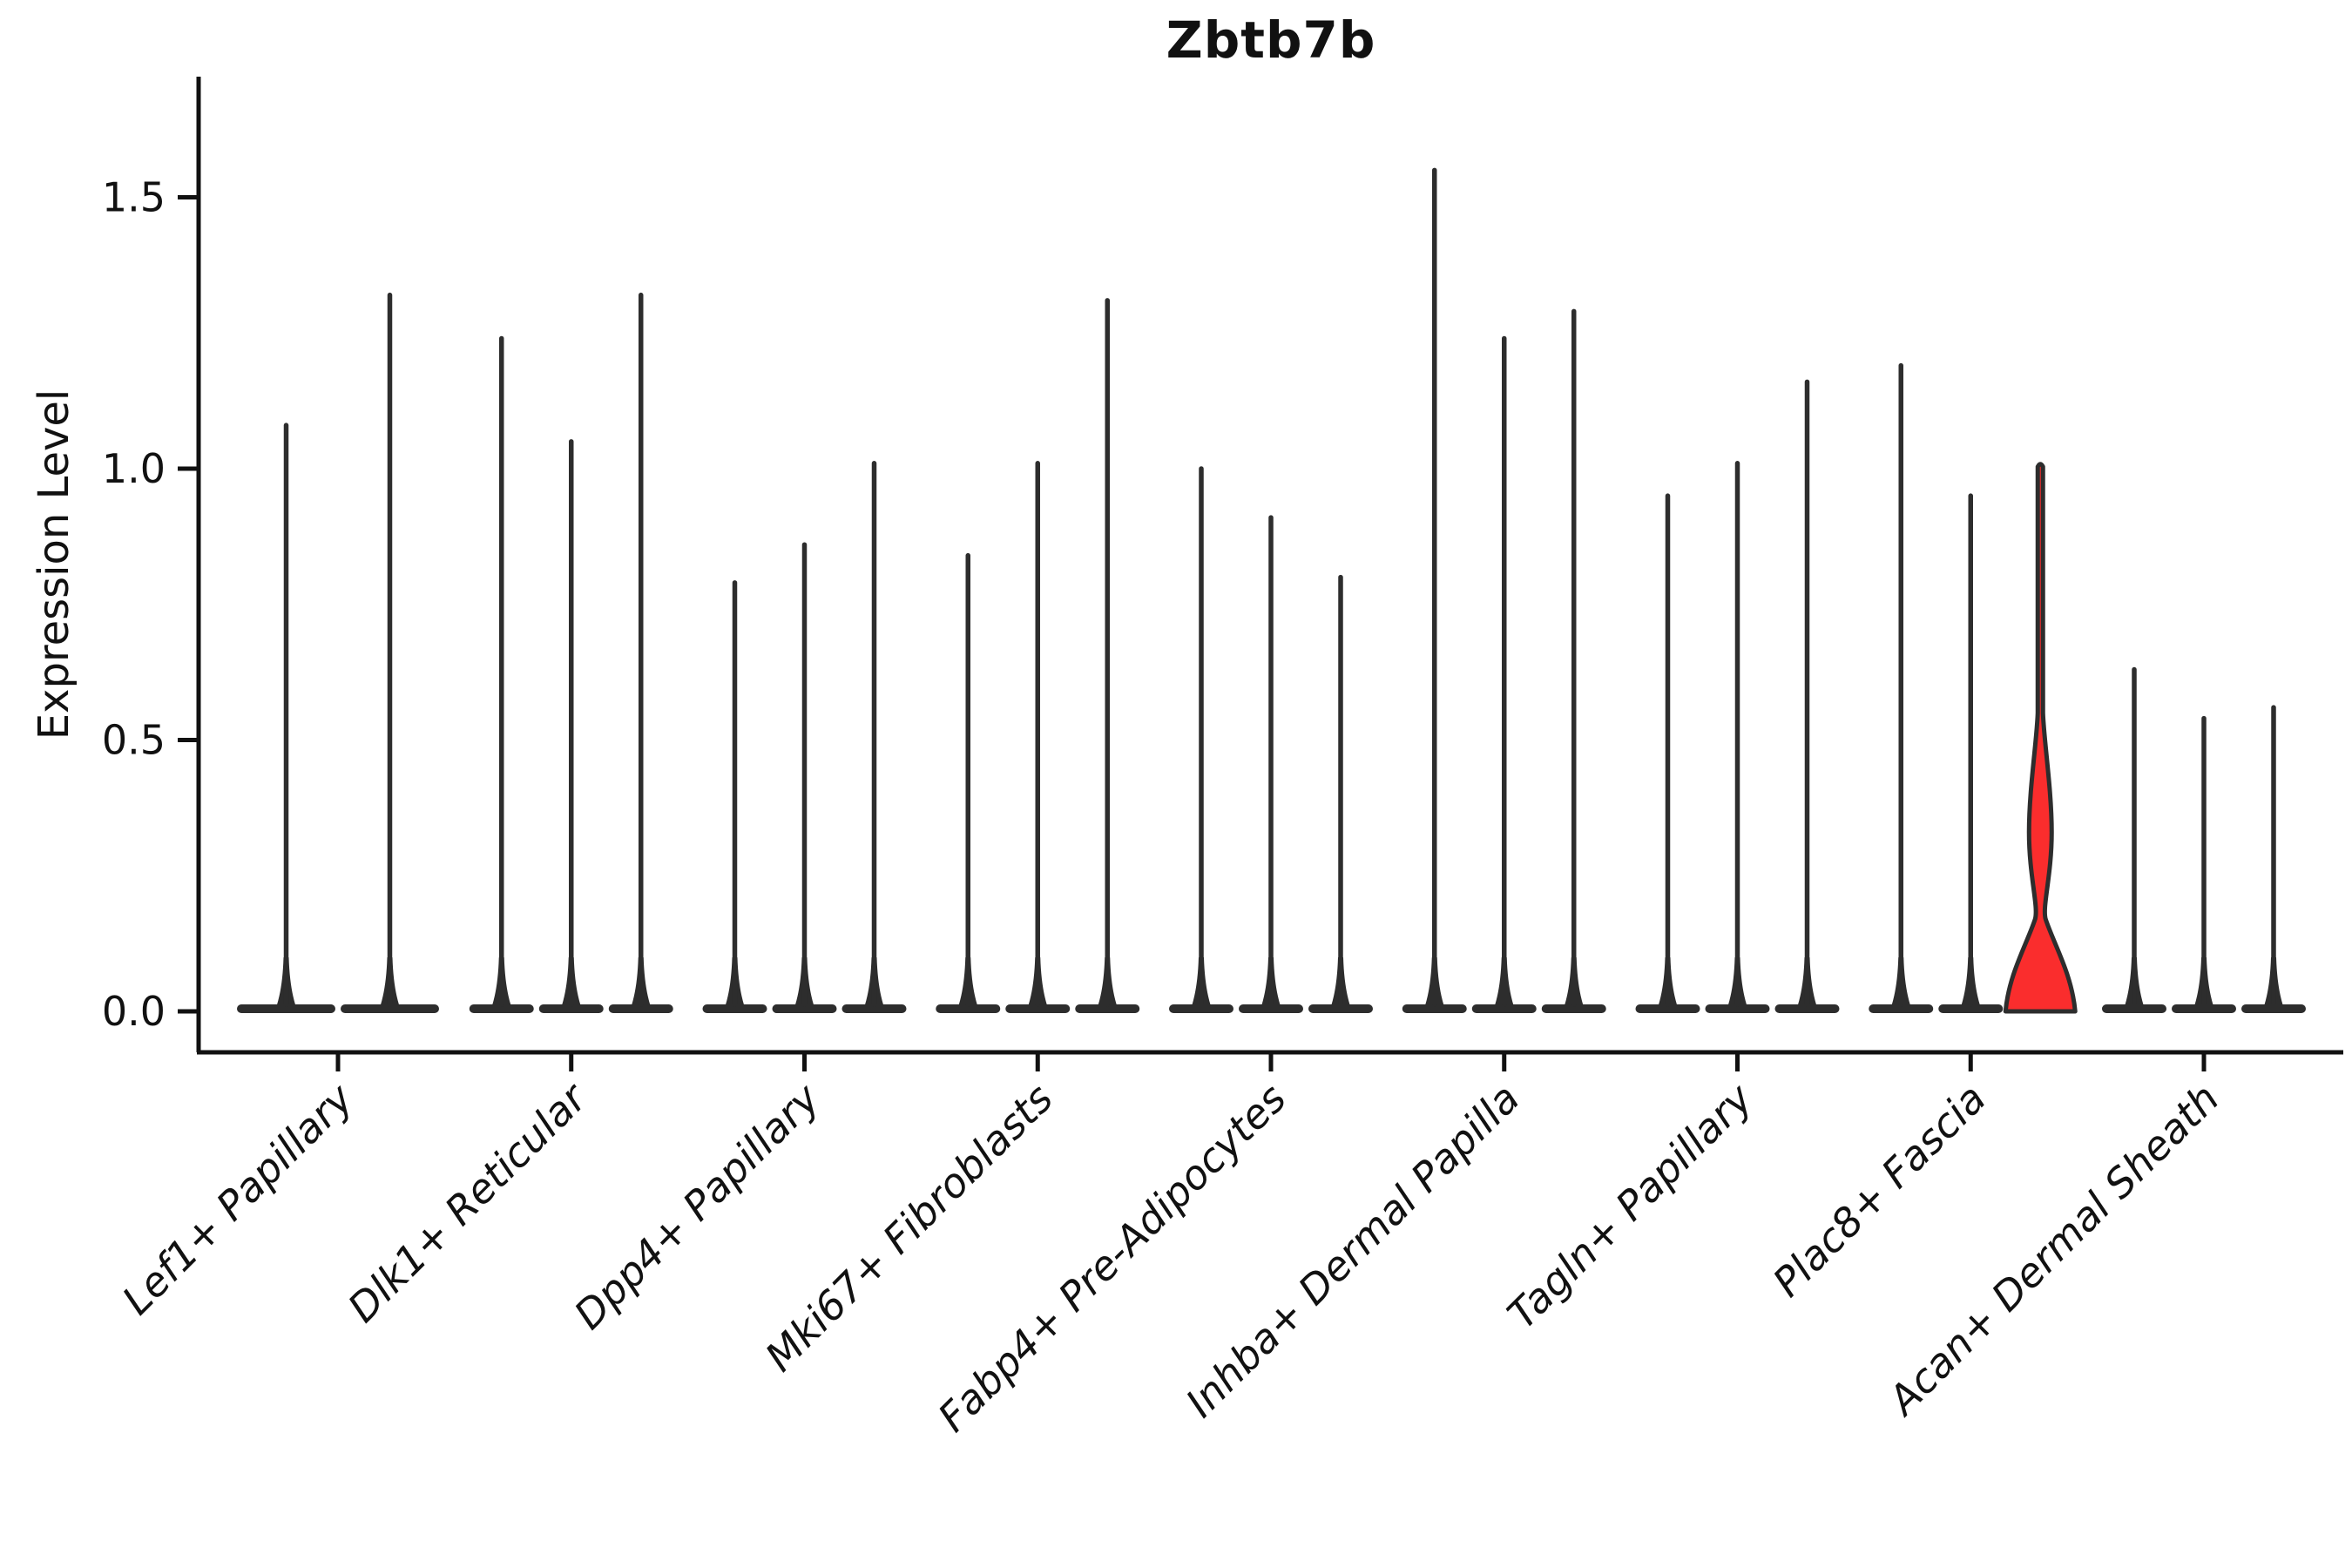 This screenshot has height=1568, width=2352. Describe the element at coordinates (1879, 1191) in the screenshot. I see `x-tick-label: Plac8+ Fascia` at that location.